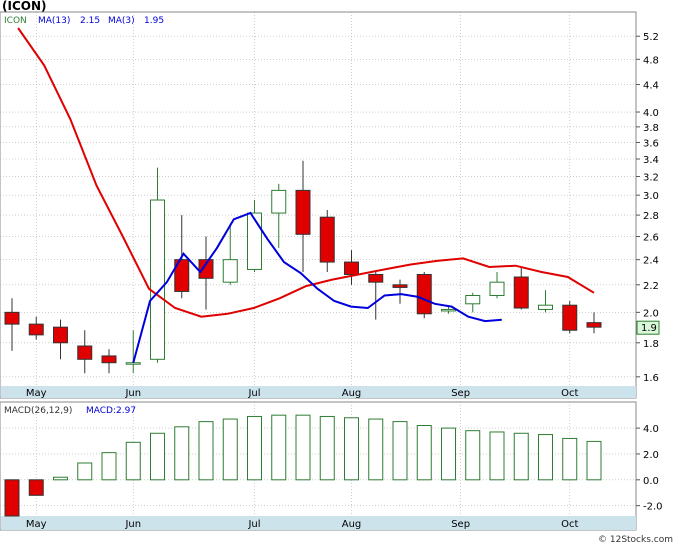 The height and width of the screenshot is (550, 680). I want to click on price-tick-label: 2.0, so click(651, 313).